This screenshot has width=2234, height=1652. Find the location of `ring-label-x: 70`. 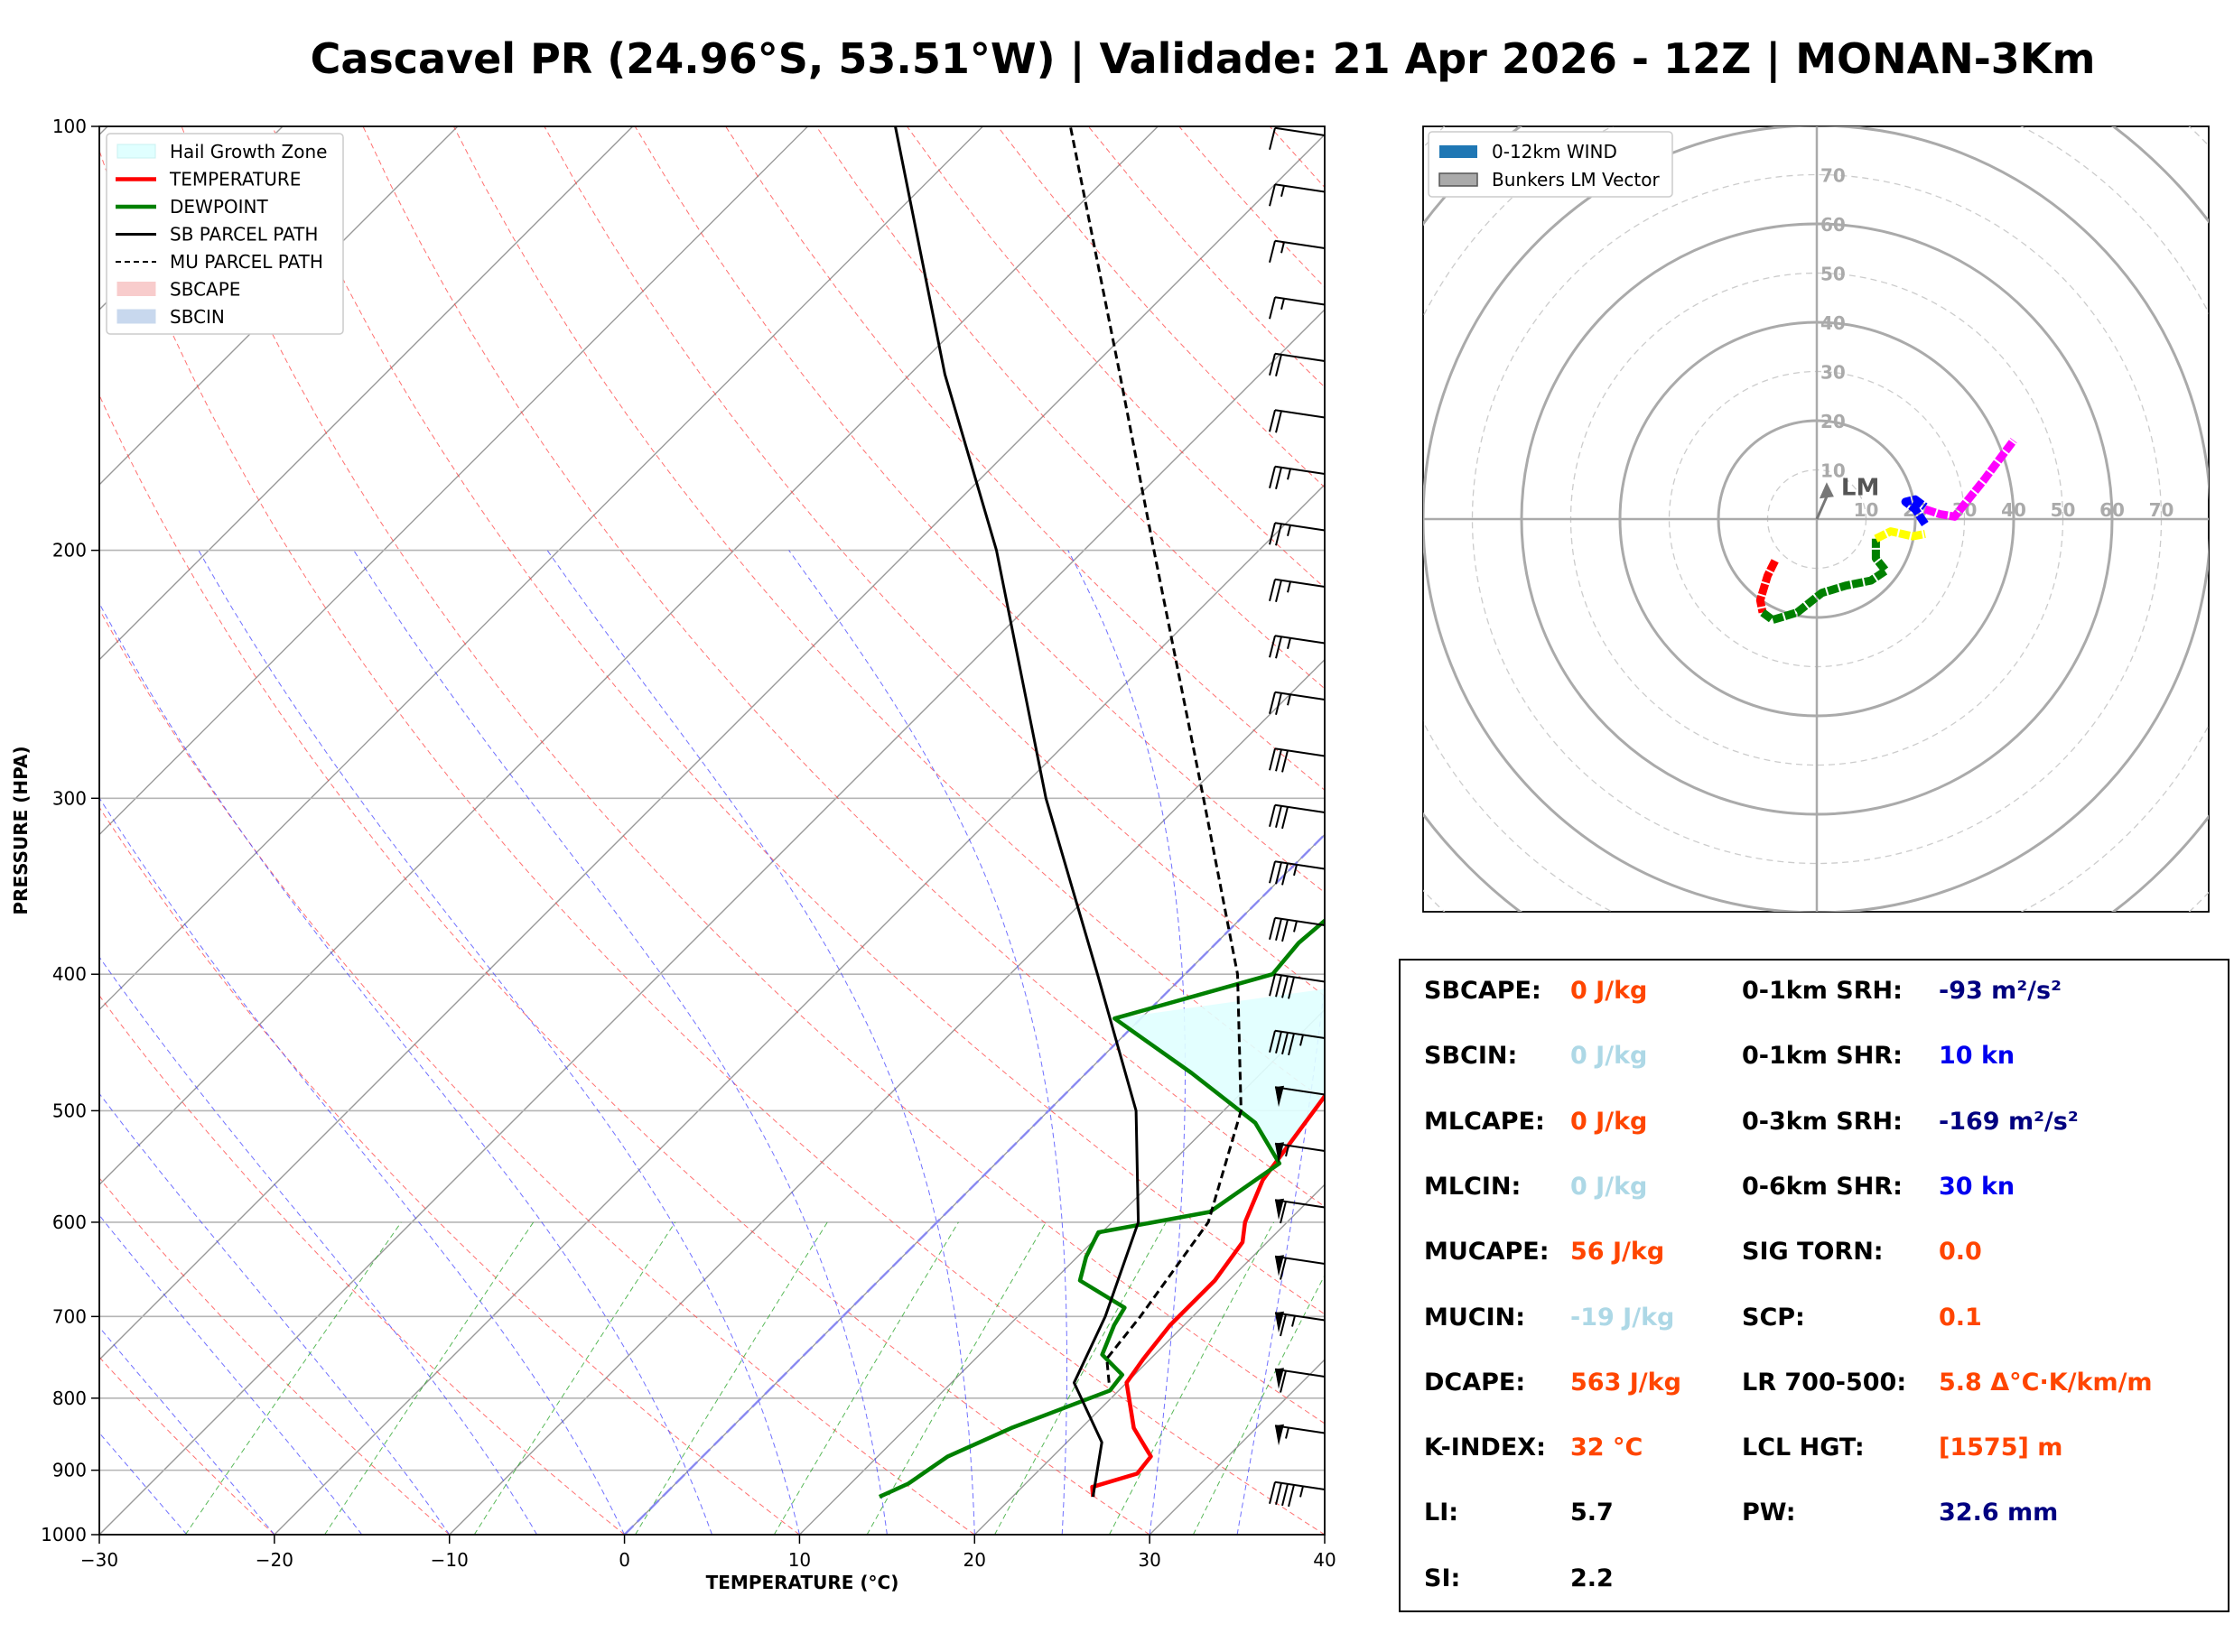

ring-label-x: 70 is located at coordinates (2161, 510).